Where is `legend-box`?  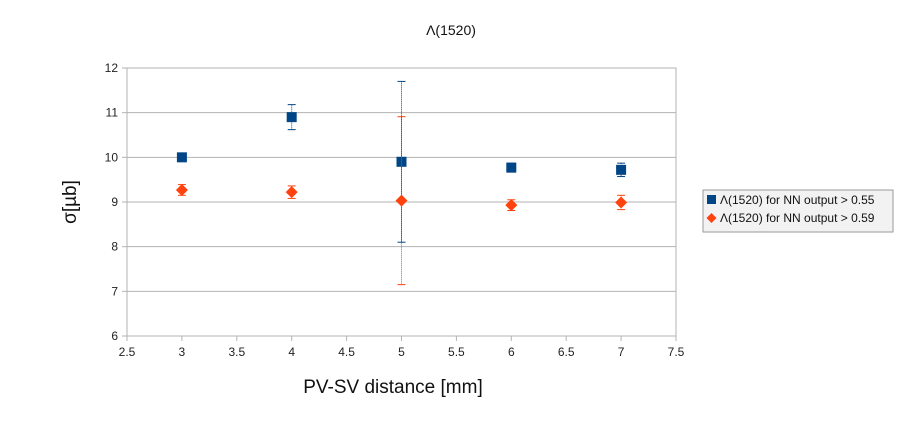 legend-box is located at coordinates (798, 211).